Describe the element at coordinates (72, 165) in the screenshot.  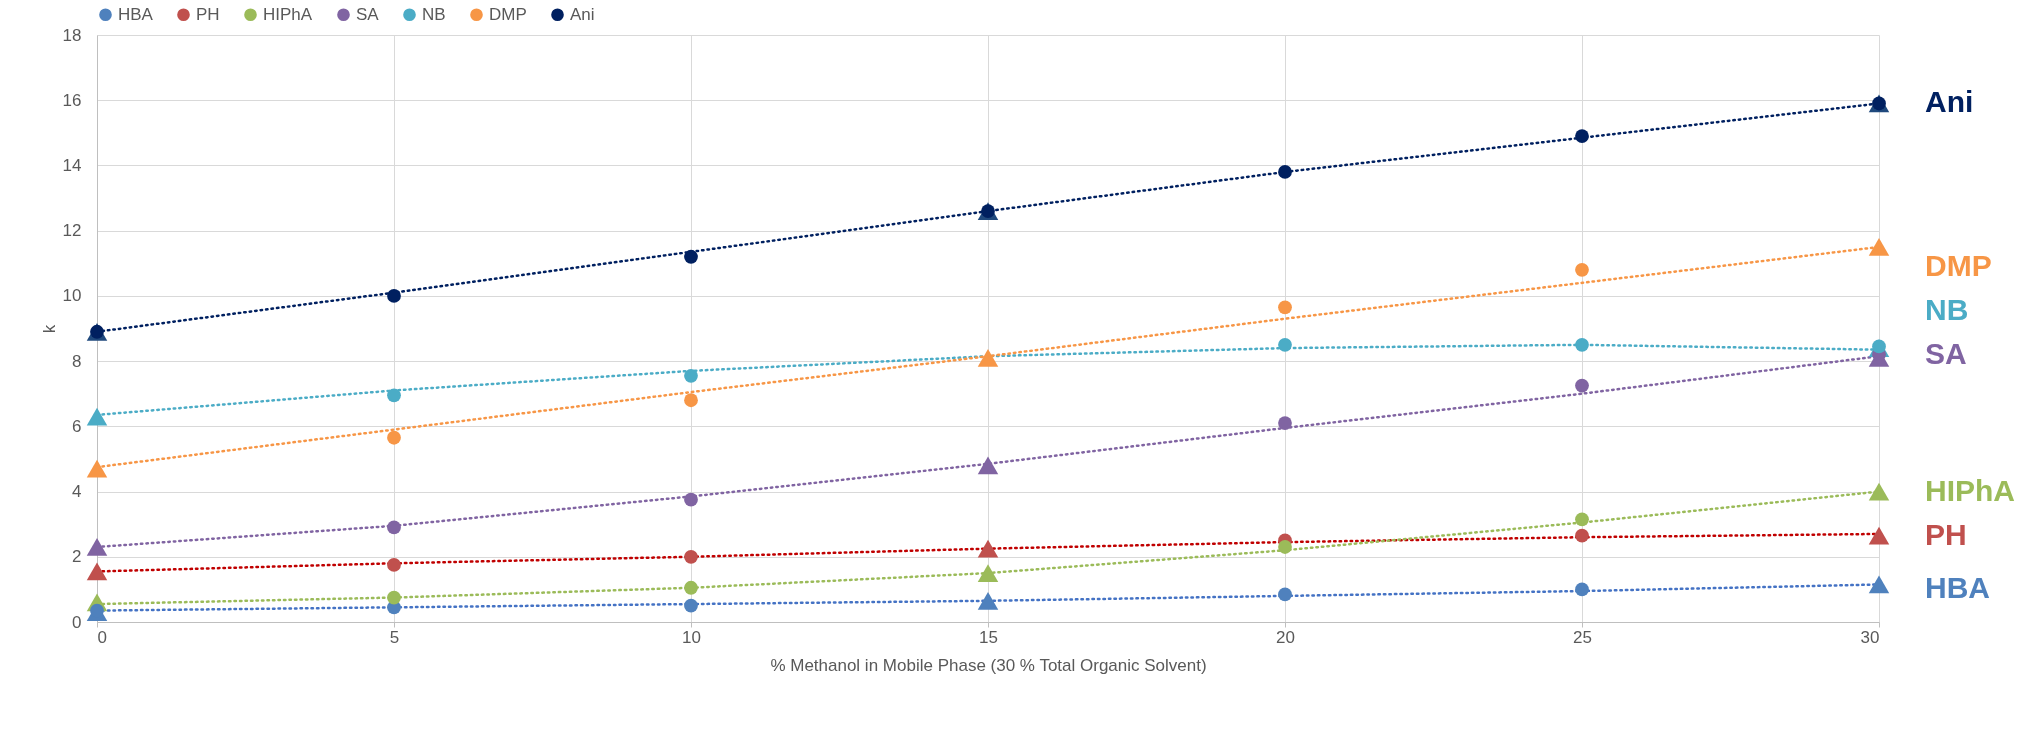
I see `y-tick-label: 14` at that location.